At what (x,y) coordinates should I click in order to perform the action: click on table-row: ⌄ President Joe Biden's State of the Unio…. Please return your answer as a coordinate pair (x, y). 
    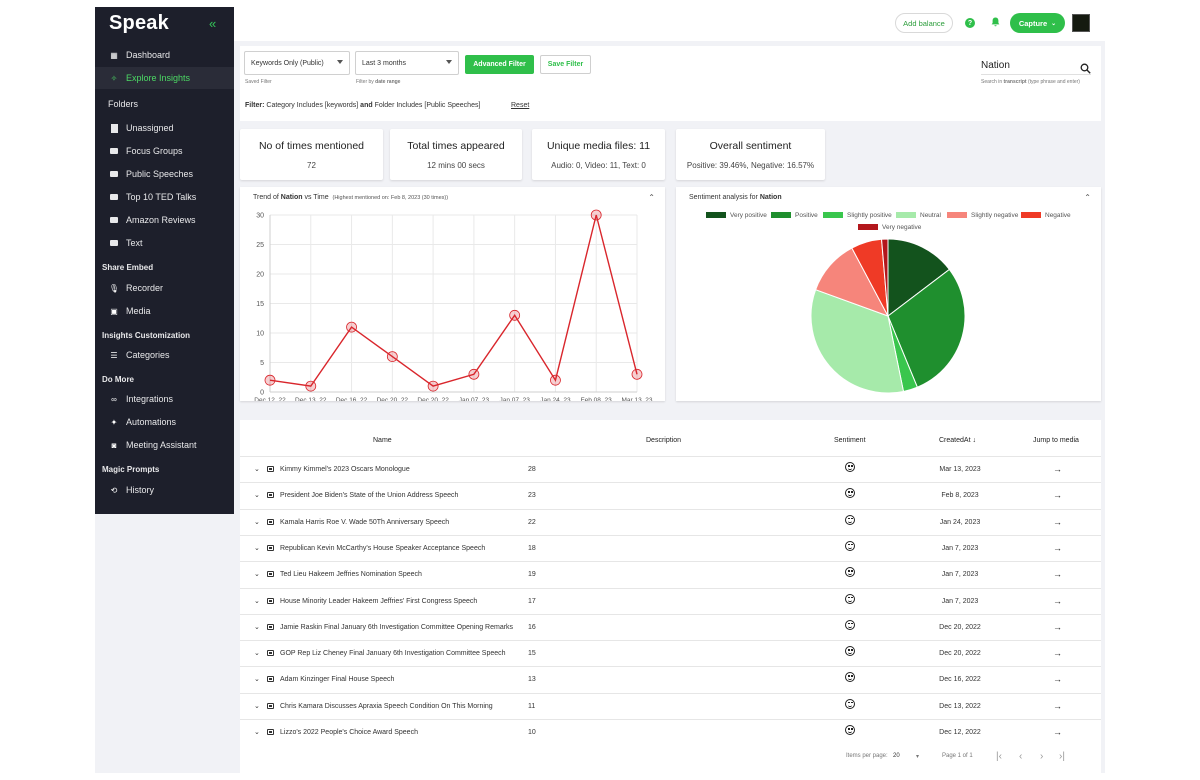
    Looking at the image, I should click on (670, 495).